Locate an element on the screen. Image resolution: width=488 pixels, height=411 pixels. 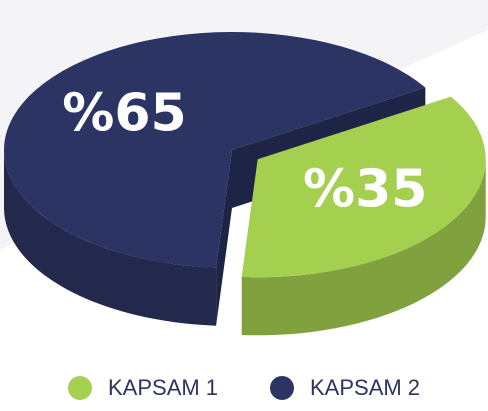
legend-label: KAPSAM 2 is located at coordinates (365, 387).